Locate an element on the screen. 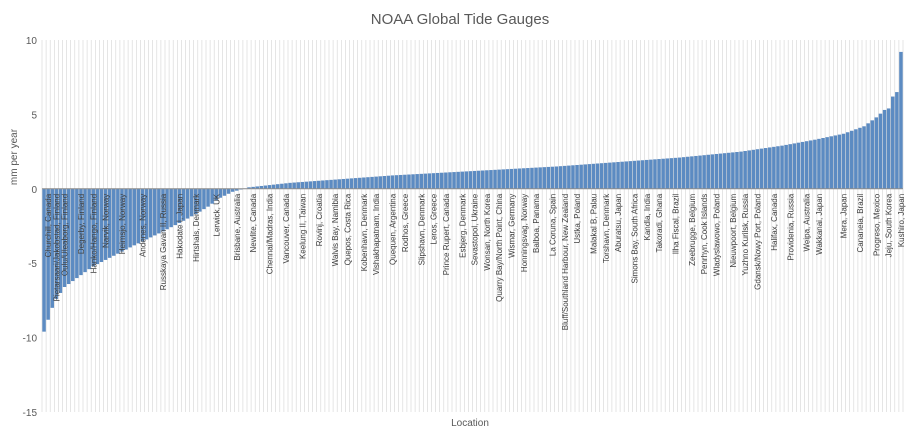 The width and height of the screenshot is (920, 436). x-tick-label: Rodhos, Greece is located at coordinates (405, 222).